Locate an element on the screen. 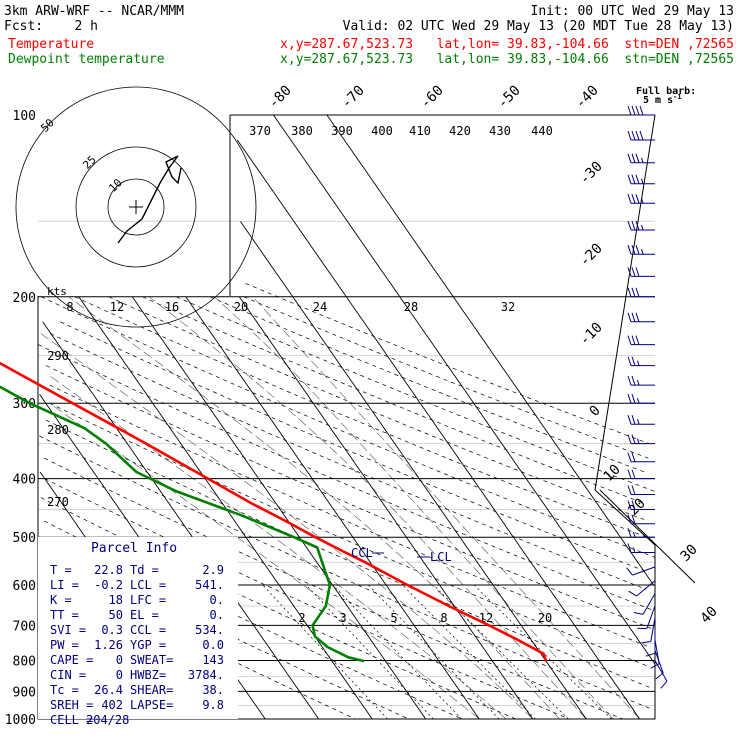 This screenshot has height=744, width=740. theta-label: 370 is located at coordinates (260, 131).